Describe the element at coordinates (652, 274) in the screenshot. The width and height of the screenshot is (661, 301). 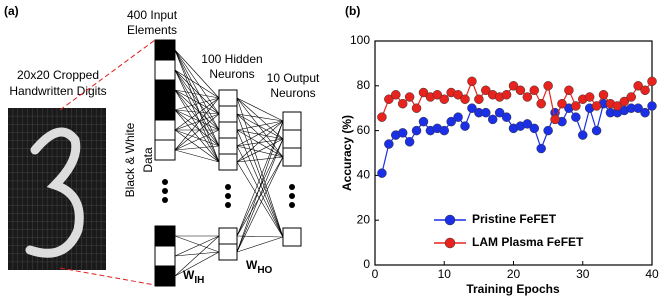
I see `x-tick-label: 40` at that location.